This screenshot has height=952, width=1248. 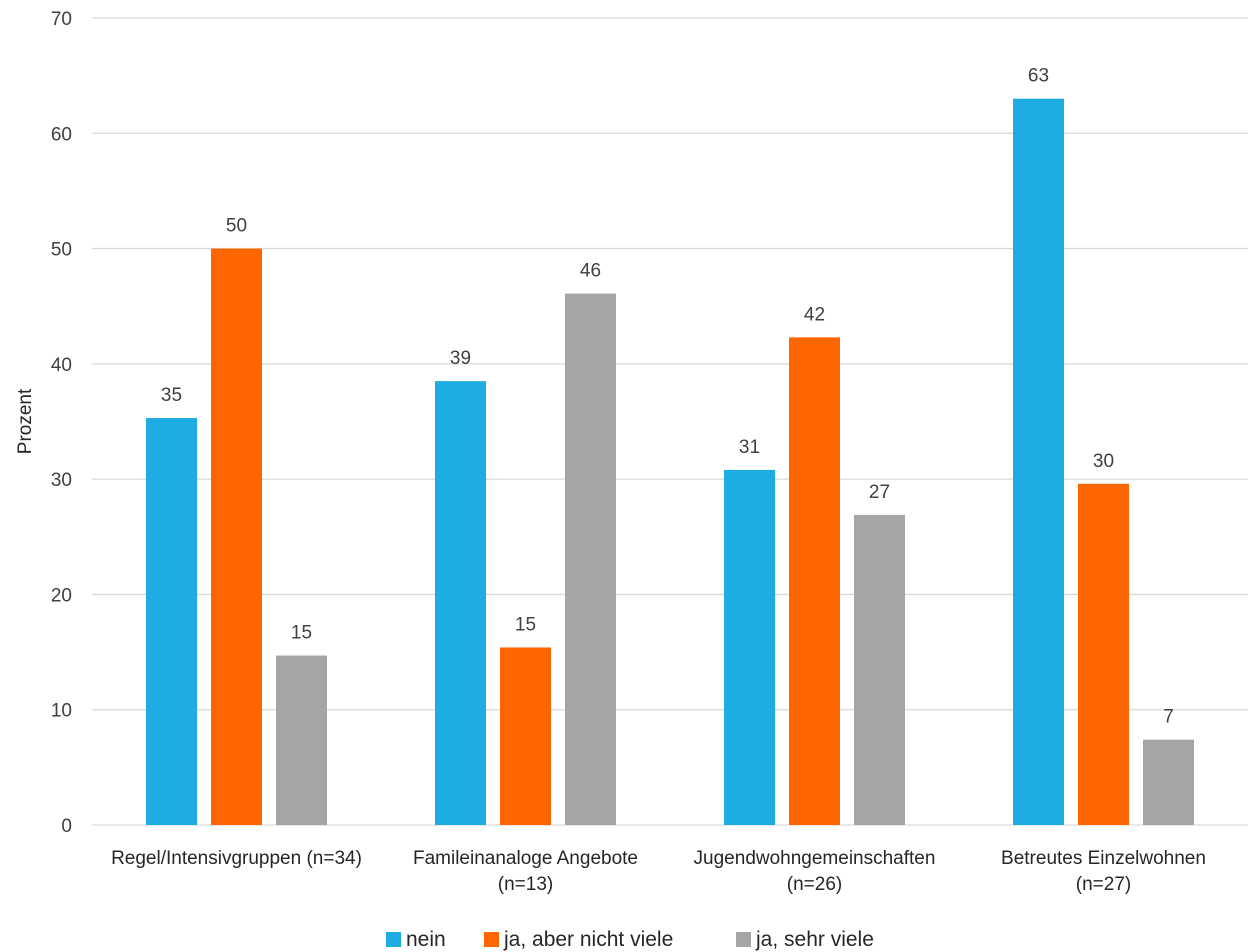 What do you see at coordinates (879, 492) in the screenshot?
I see `data-label: 27` at bounding box center [879, 492].